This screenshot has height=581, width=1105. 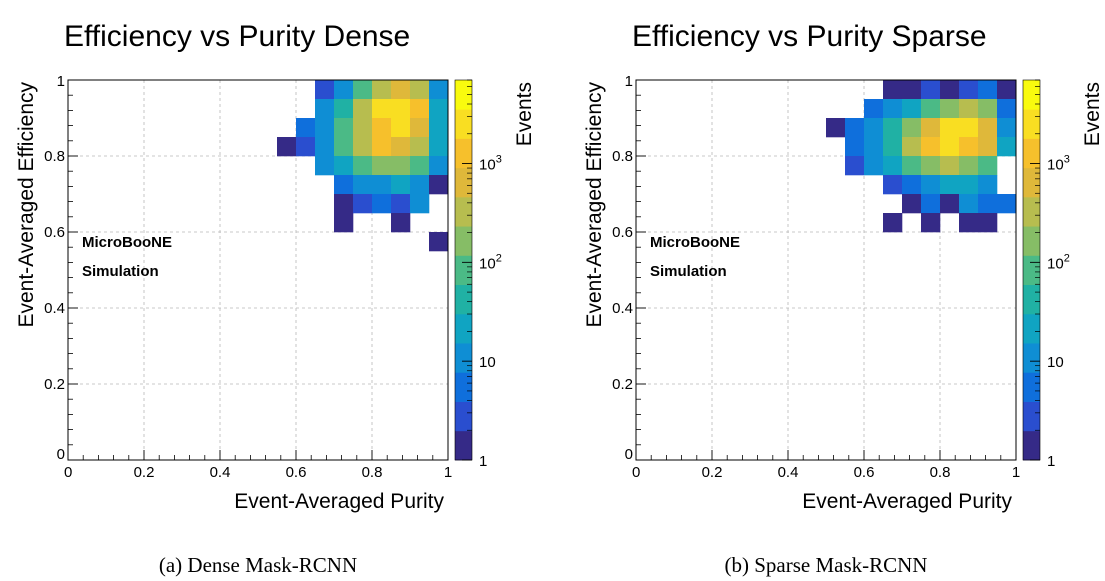 I want to click on colorbar-tick-base: 1, so click(x=483, y=461).